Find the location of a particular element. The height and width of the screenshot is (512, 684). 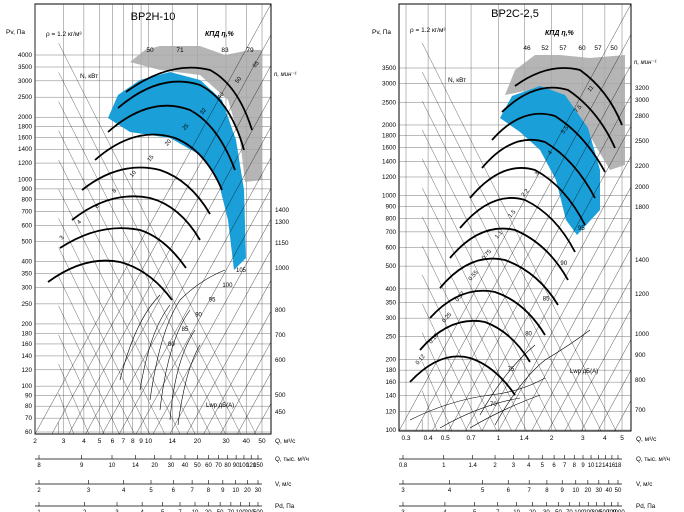

noise-label: 75 is located at coordinates (511, 370).